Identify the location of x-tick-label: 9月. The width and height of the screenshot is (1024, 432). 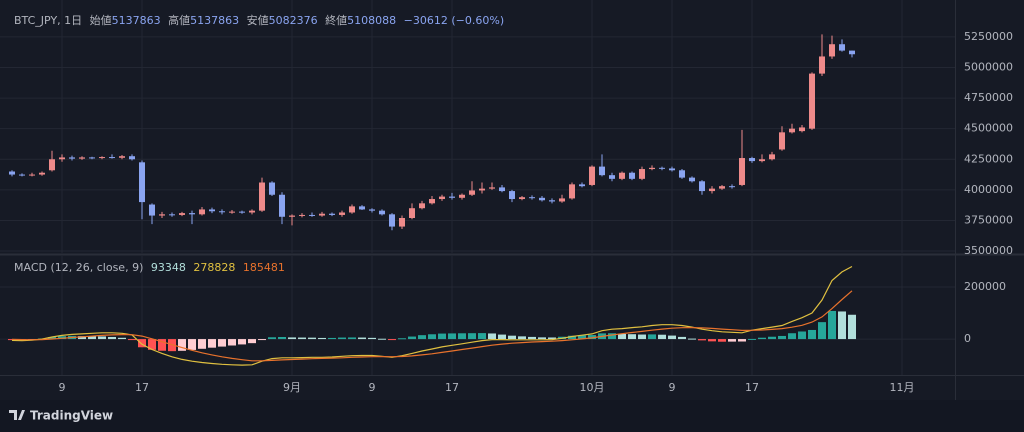
(292, 387).